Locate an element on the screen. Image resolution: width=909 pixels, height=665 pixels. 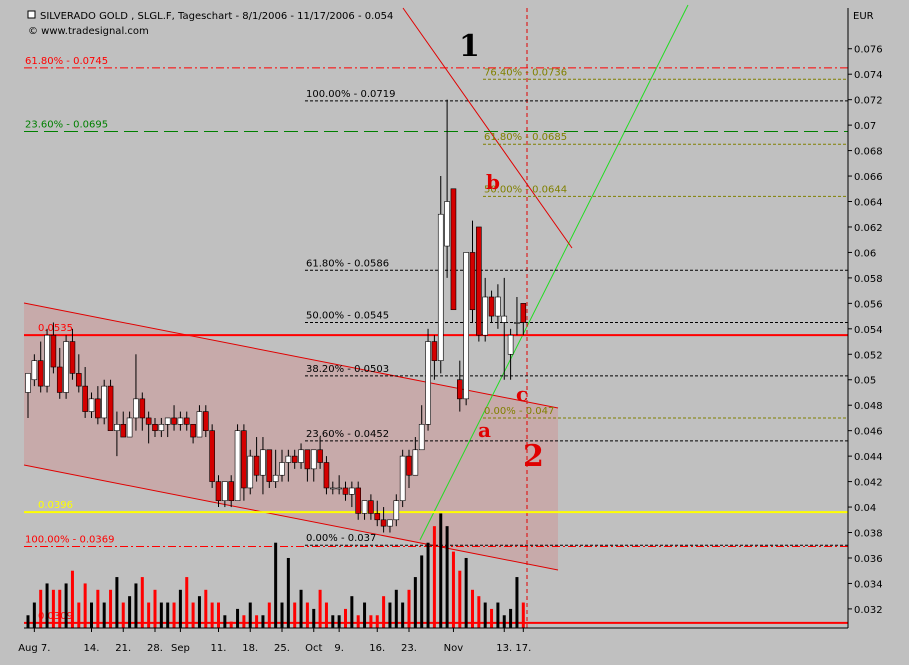
y-tick-label: 0.042 is located at coordinates (868, 483).